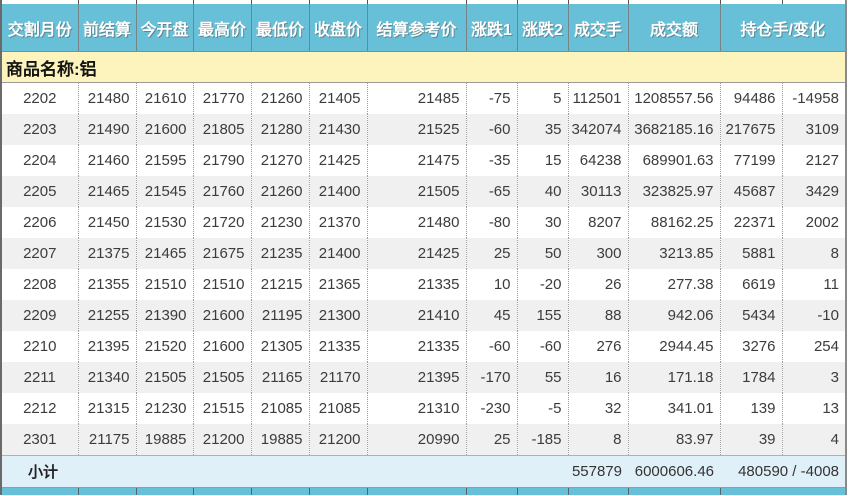 The width and height of the screenshot is (849, 496). What do you see at coordinates (222, 346) in the screenshot?
I see `cell-value: 21600` at bounding box center [222, 346].